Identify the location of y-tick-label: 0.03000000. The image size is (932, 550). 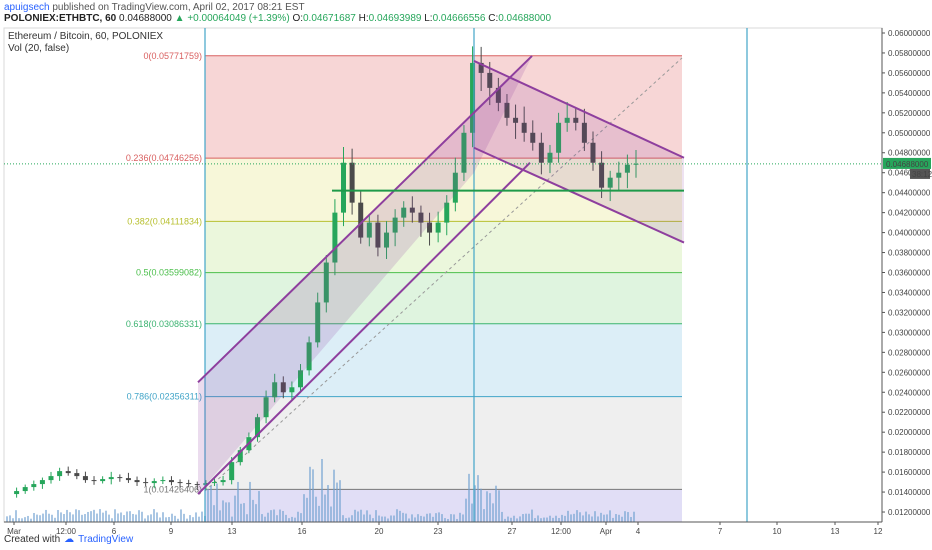
(909, 332).